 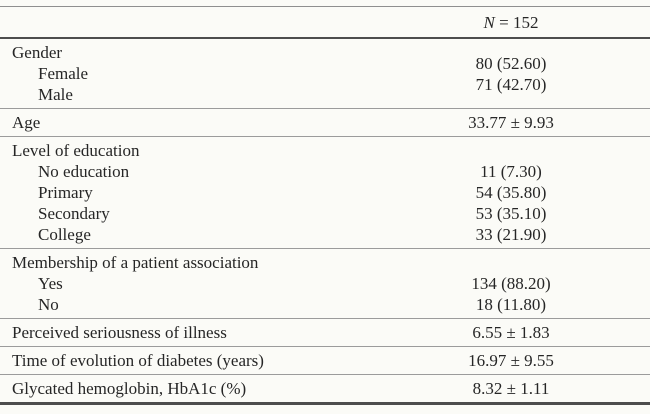 I want to click on value-evolution: 16.97 ± 9.55, so click(x=511, y=360).